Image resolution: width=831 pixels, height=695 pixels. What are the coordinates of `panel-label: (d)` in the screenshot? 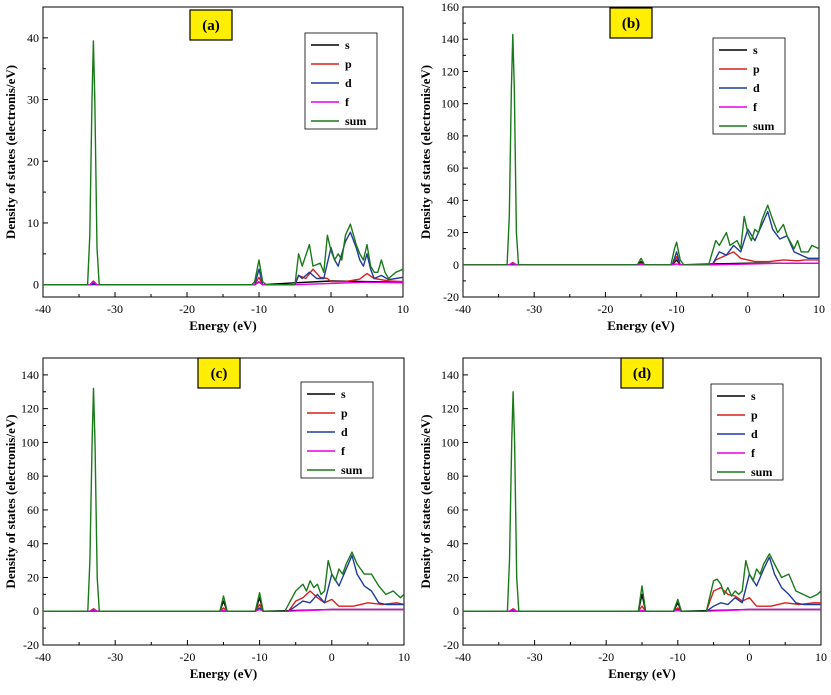 It's located at (642, 374).